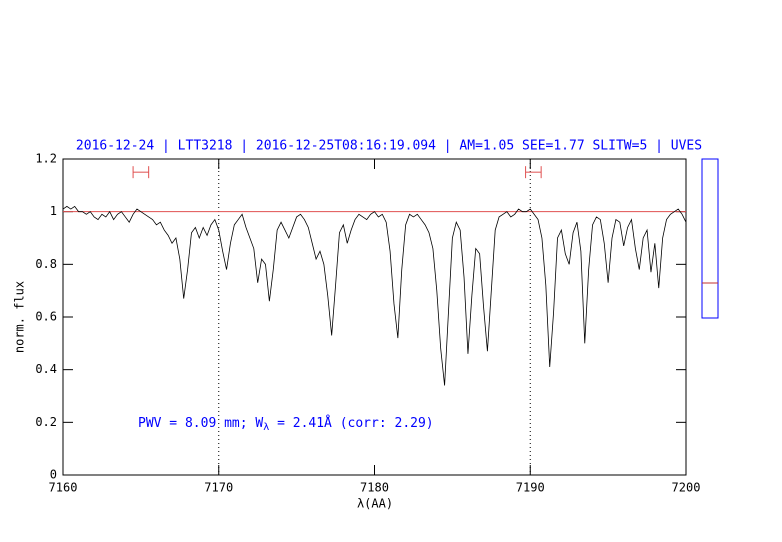 This screenshot has width=782, height=542. I want to click on annotation-part: λ, so click(266, 427).